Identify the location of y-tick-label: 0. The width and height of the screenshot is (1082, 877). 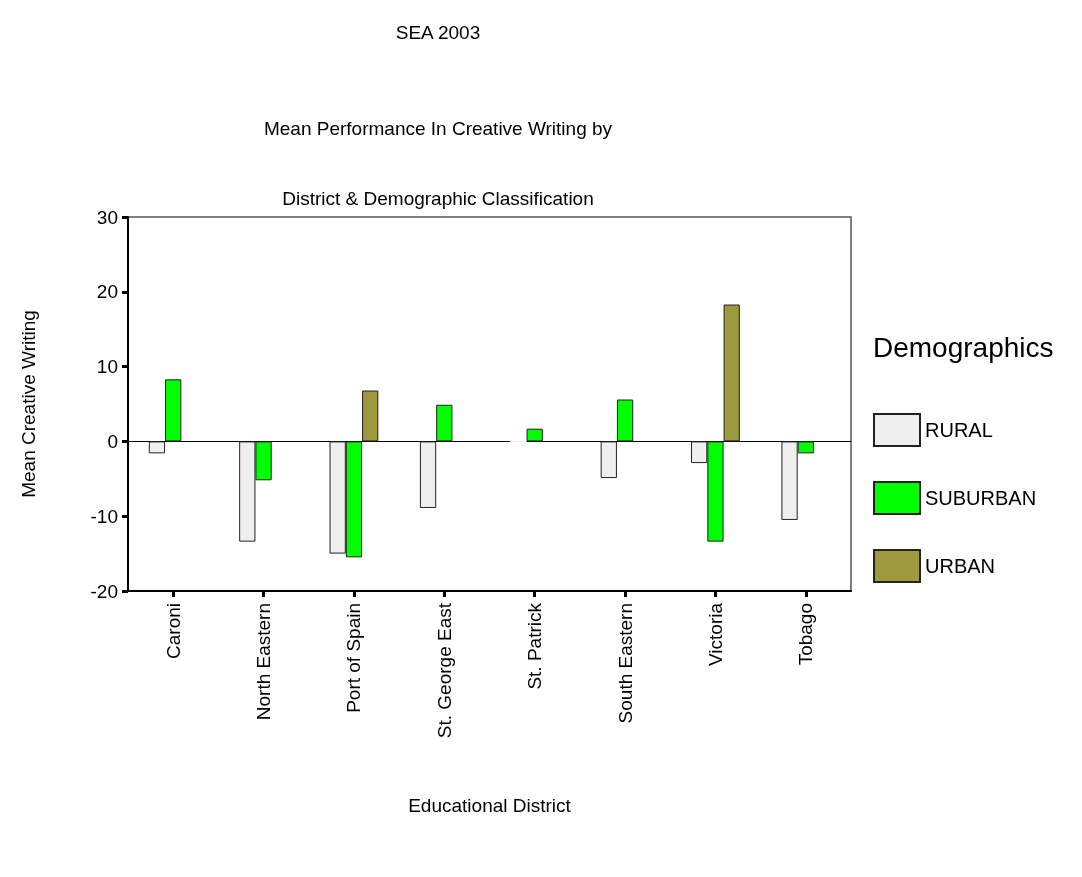
(112, 441).